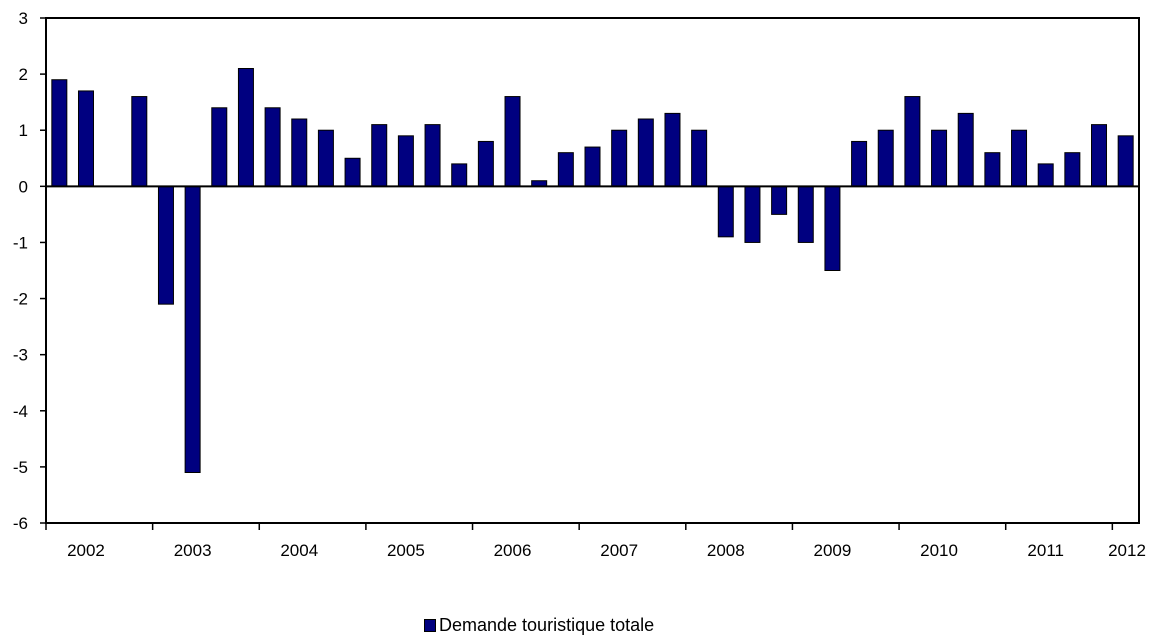 The height and width of the screenshot is (642, 1155). What do you see at coordinates (1045, 550) in the screenshot?
I see `x-tick-label: 2011` at bounding box center [1045, 550].